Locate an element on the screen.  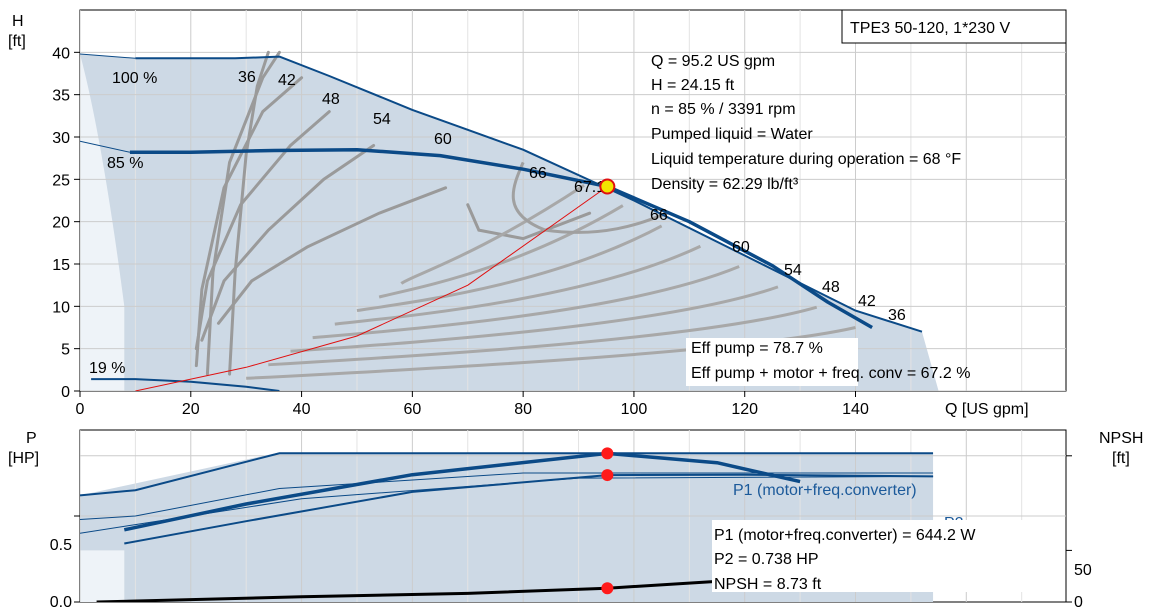
system-curve is located at coordinates (371, 288).